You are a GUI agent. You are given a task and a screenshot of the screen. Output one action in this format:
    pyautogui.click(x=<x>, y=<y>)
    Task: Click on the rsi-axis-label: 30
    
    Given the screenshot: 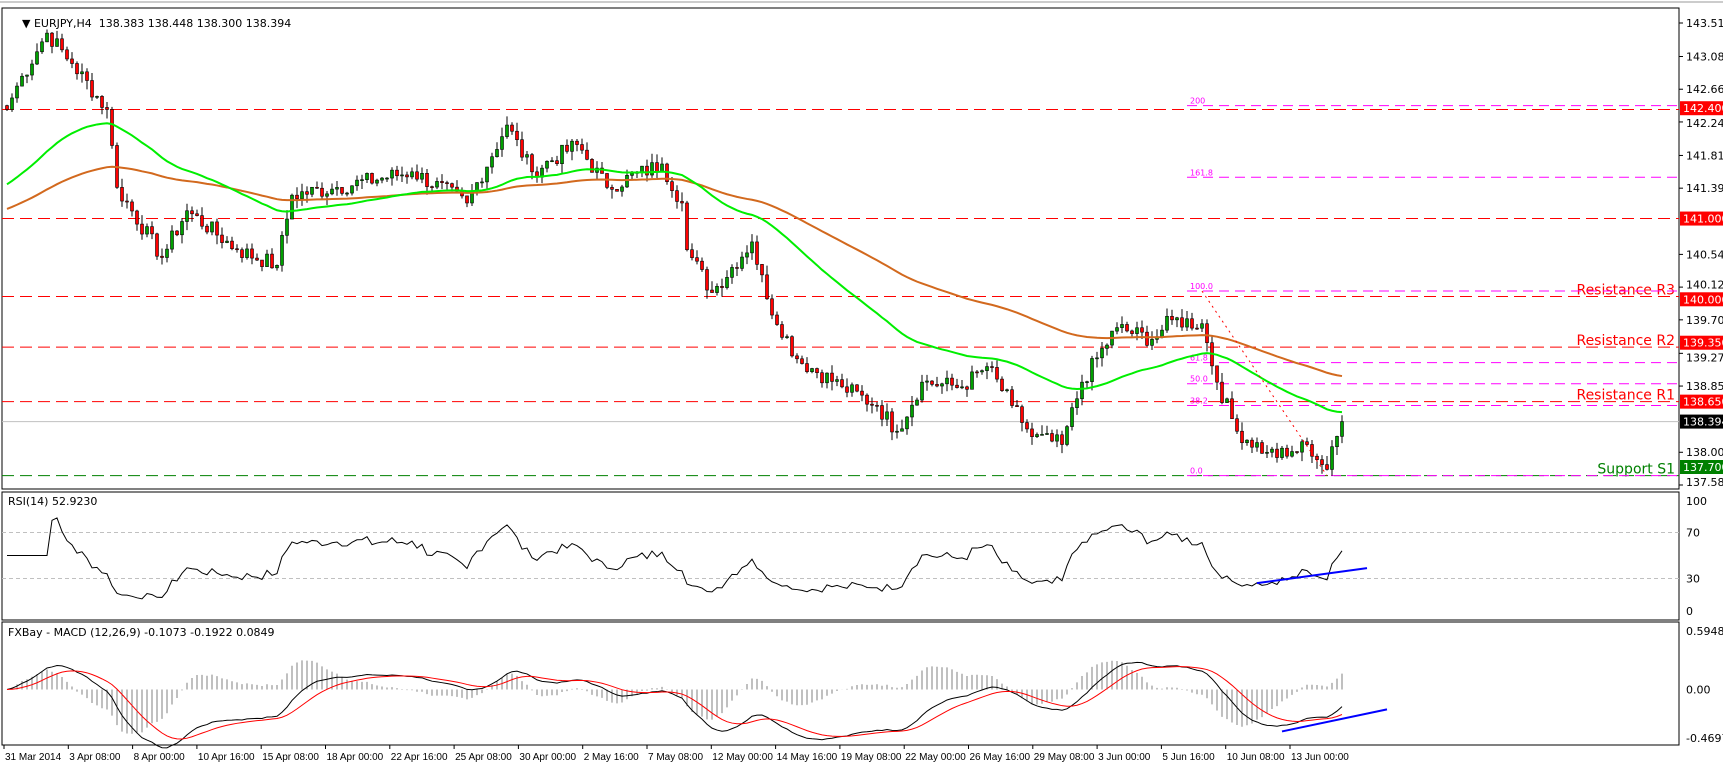 What is the action you would take?
    pyautogui.click(x=1693, y=579)
    